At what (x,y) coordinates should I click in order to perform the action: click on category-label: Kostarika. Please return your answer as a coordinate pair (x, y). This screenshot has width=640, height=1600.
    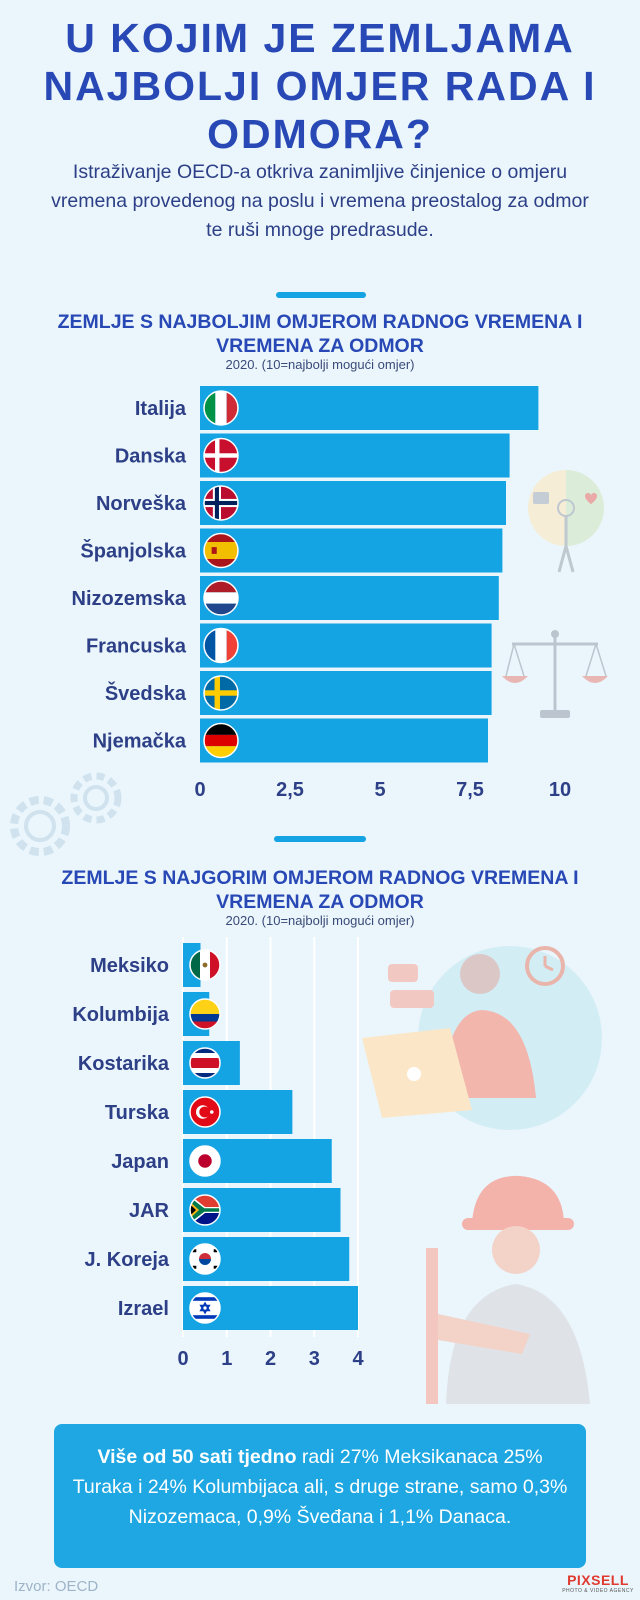
    Looking at the image, I should click on (124, 1064).